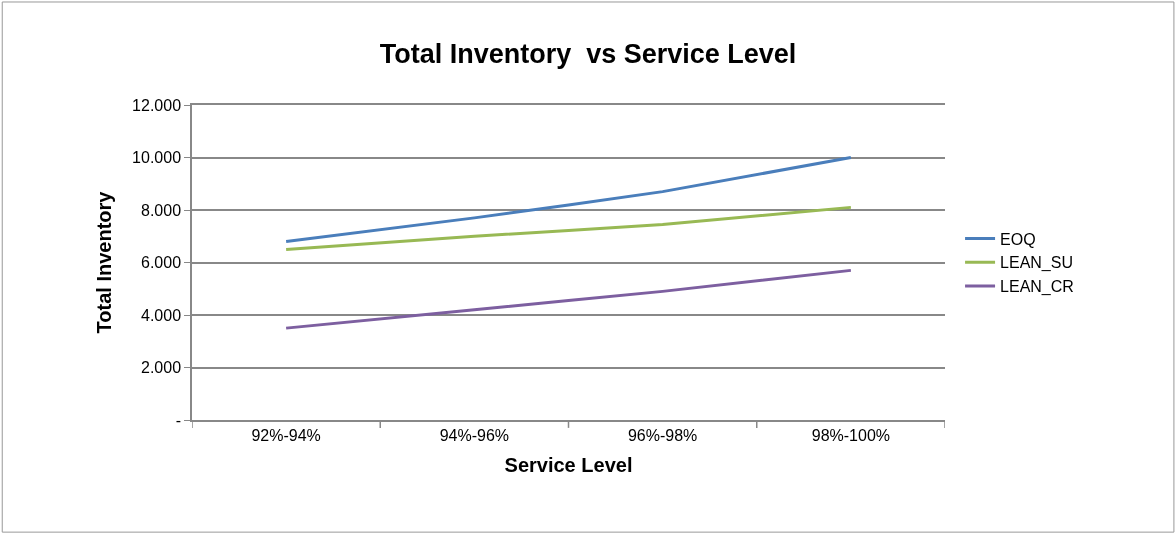  What do you see at coordinates (474, 435) in the screenshot?
I see `x-tick-label: 94%-96%` at bounding box center [474, 435].